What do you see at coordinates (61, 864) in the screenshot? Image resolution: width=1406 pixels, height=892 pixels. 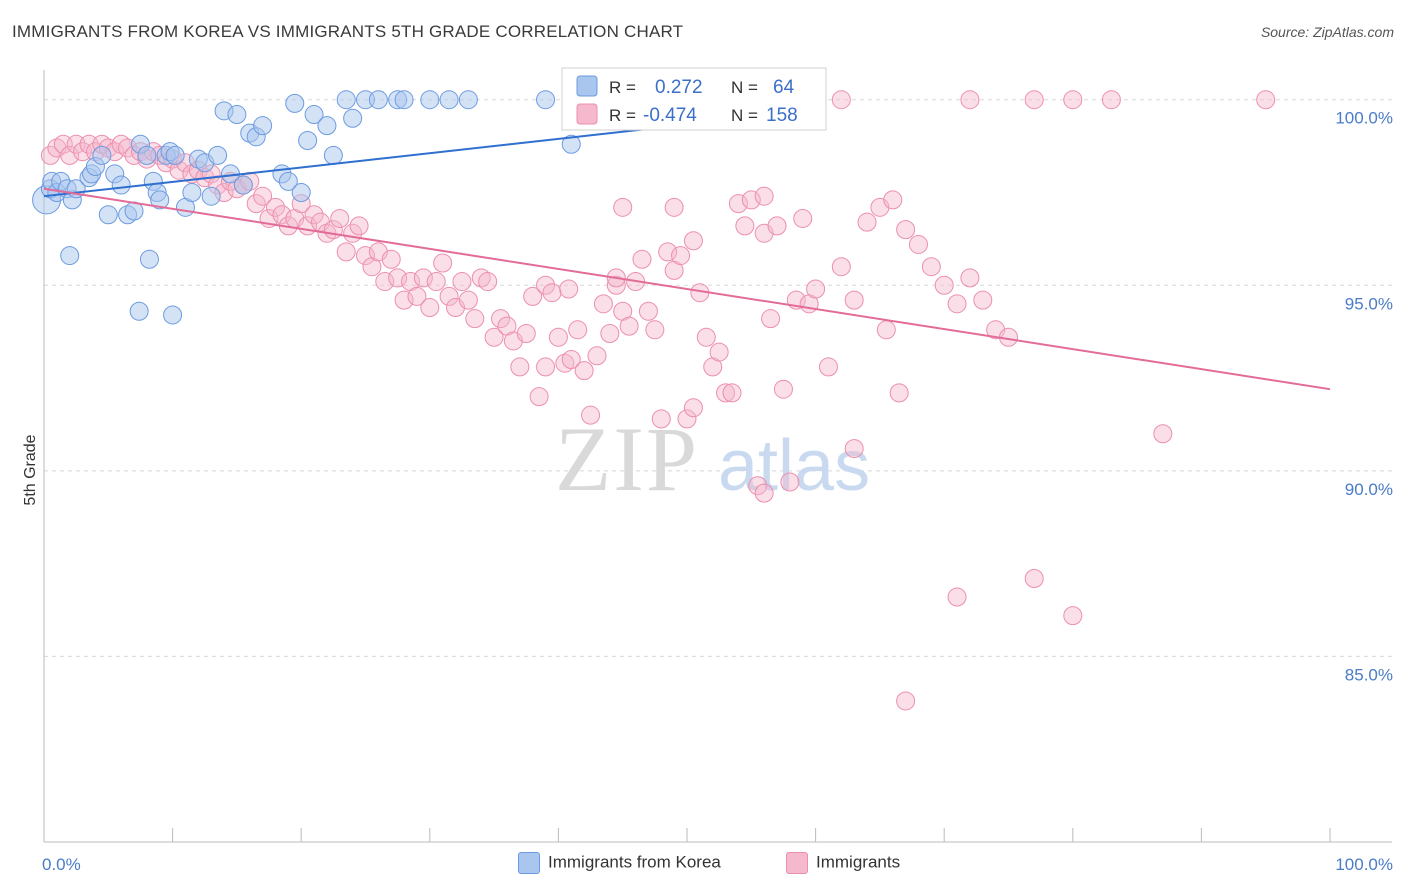 I see `x-tick-label-0: 0.0%` at bounding box center [61, 864].